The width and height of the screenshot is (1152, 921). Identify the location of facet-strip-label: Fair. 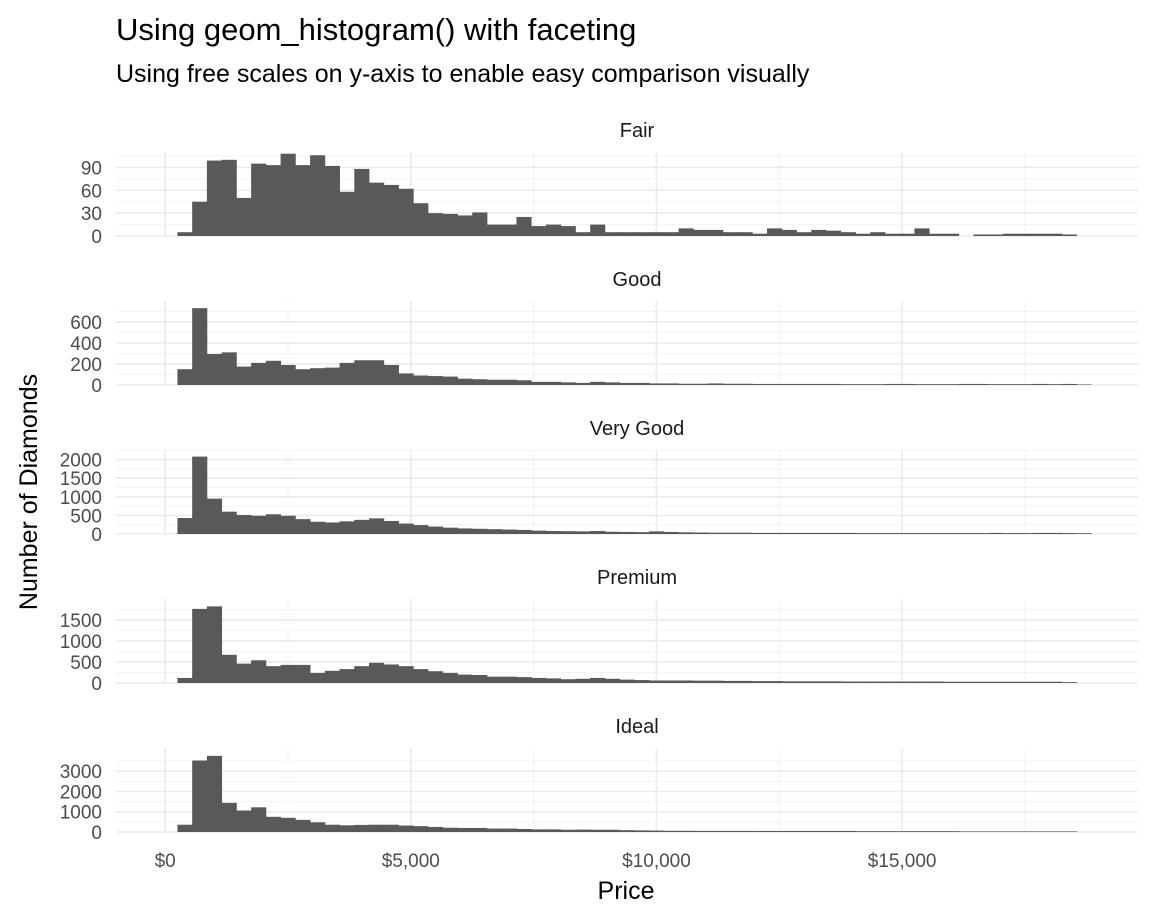
(637, 131).